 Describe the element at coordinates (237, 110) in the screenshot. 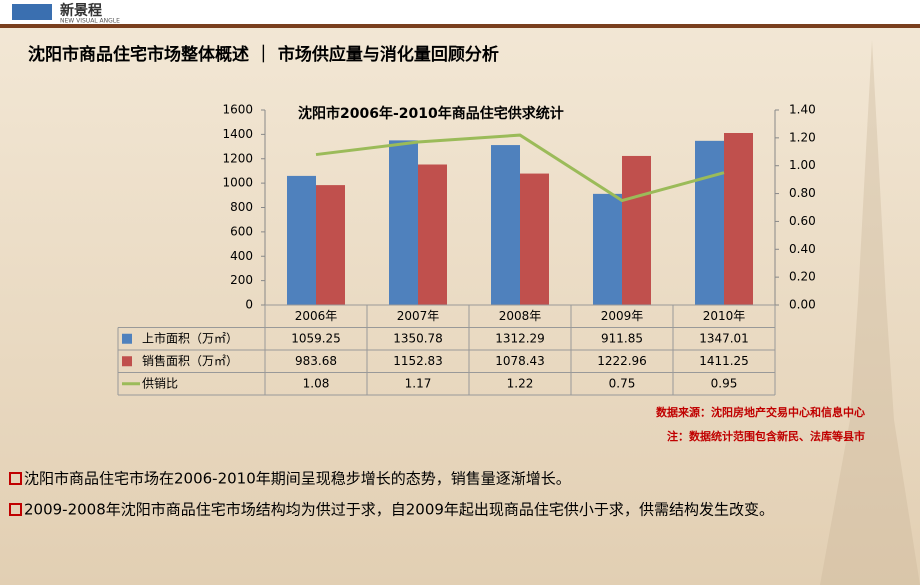

I see `y-tick-label: 1600` at that location.